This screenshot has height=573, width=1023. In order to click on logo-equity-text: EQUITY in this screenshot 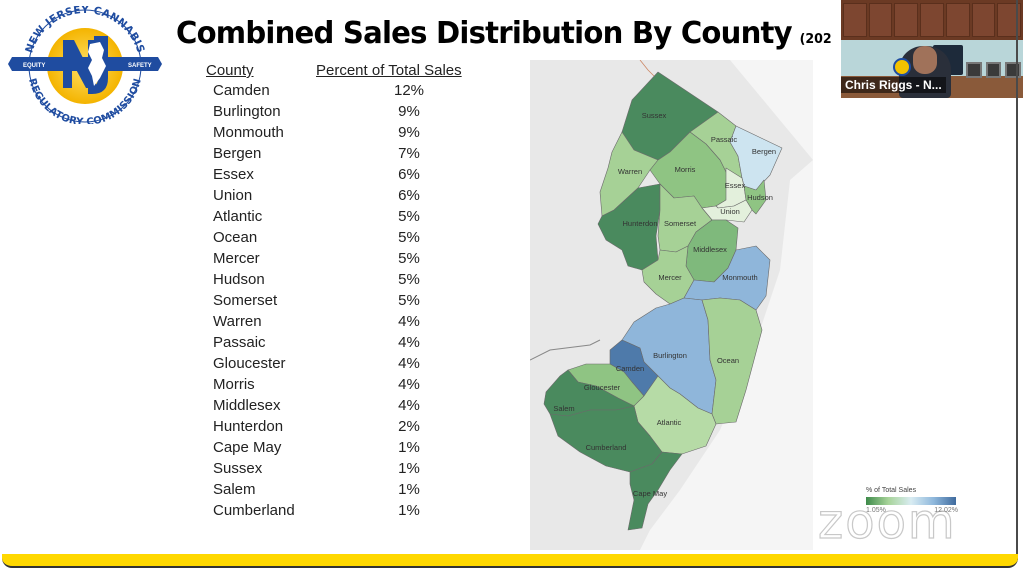, I will do `click(34, 66)`.